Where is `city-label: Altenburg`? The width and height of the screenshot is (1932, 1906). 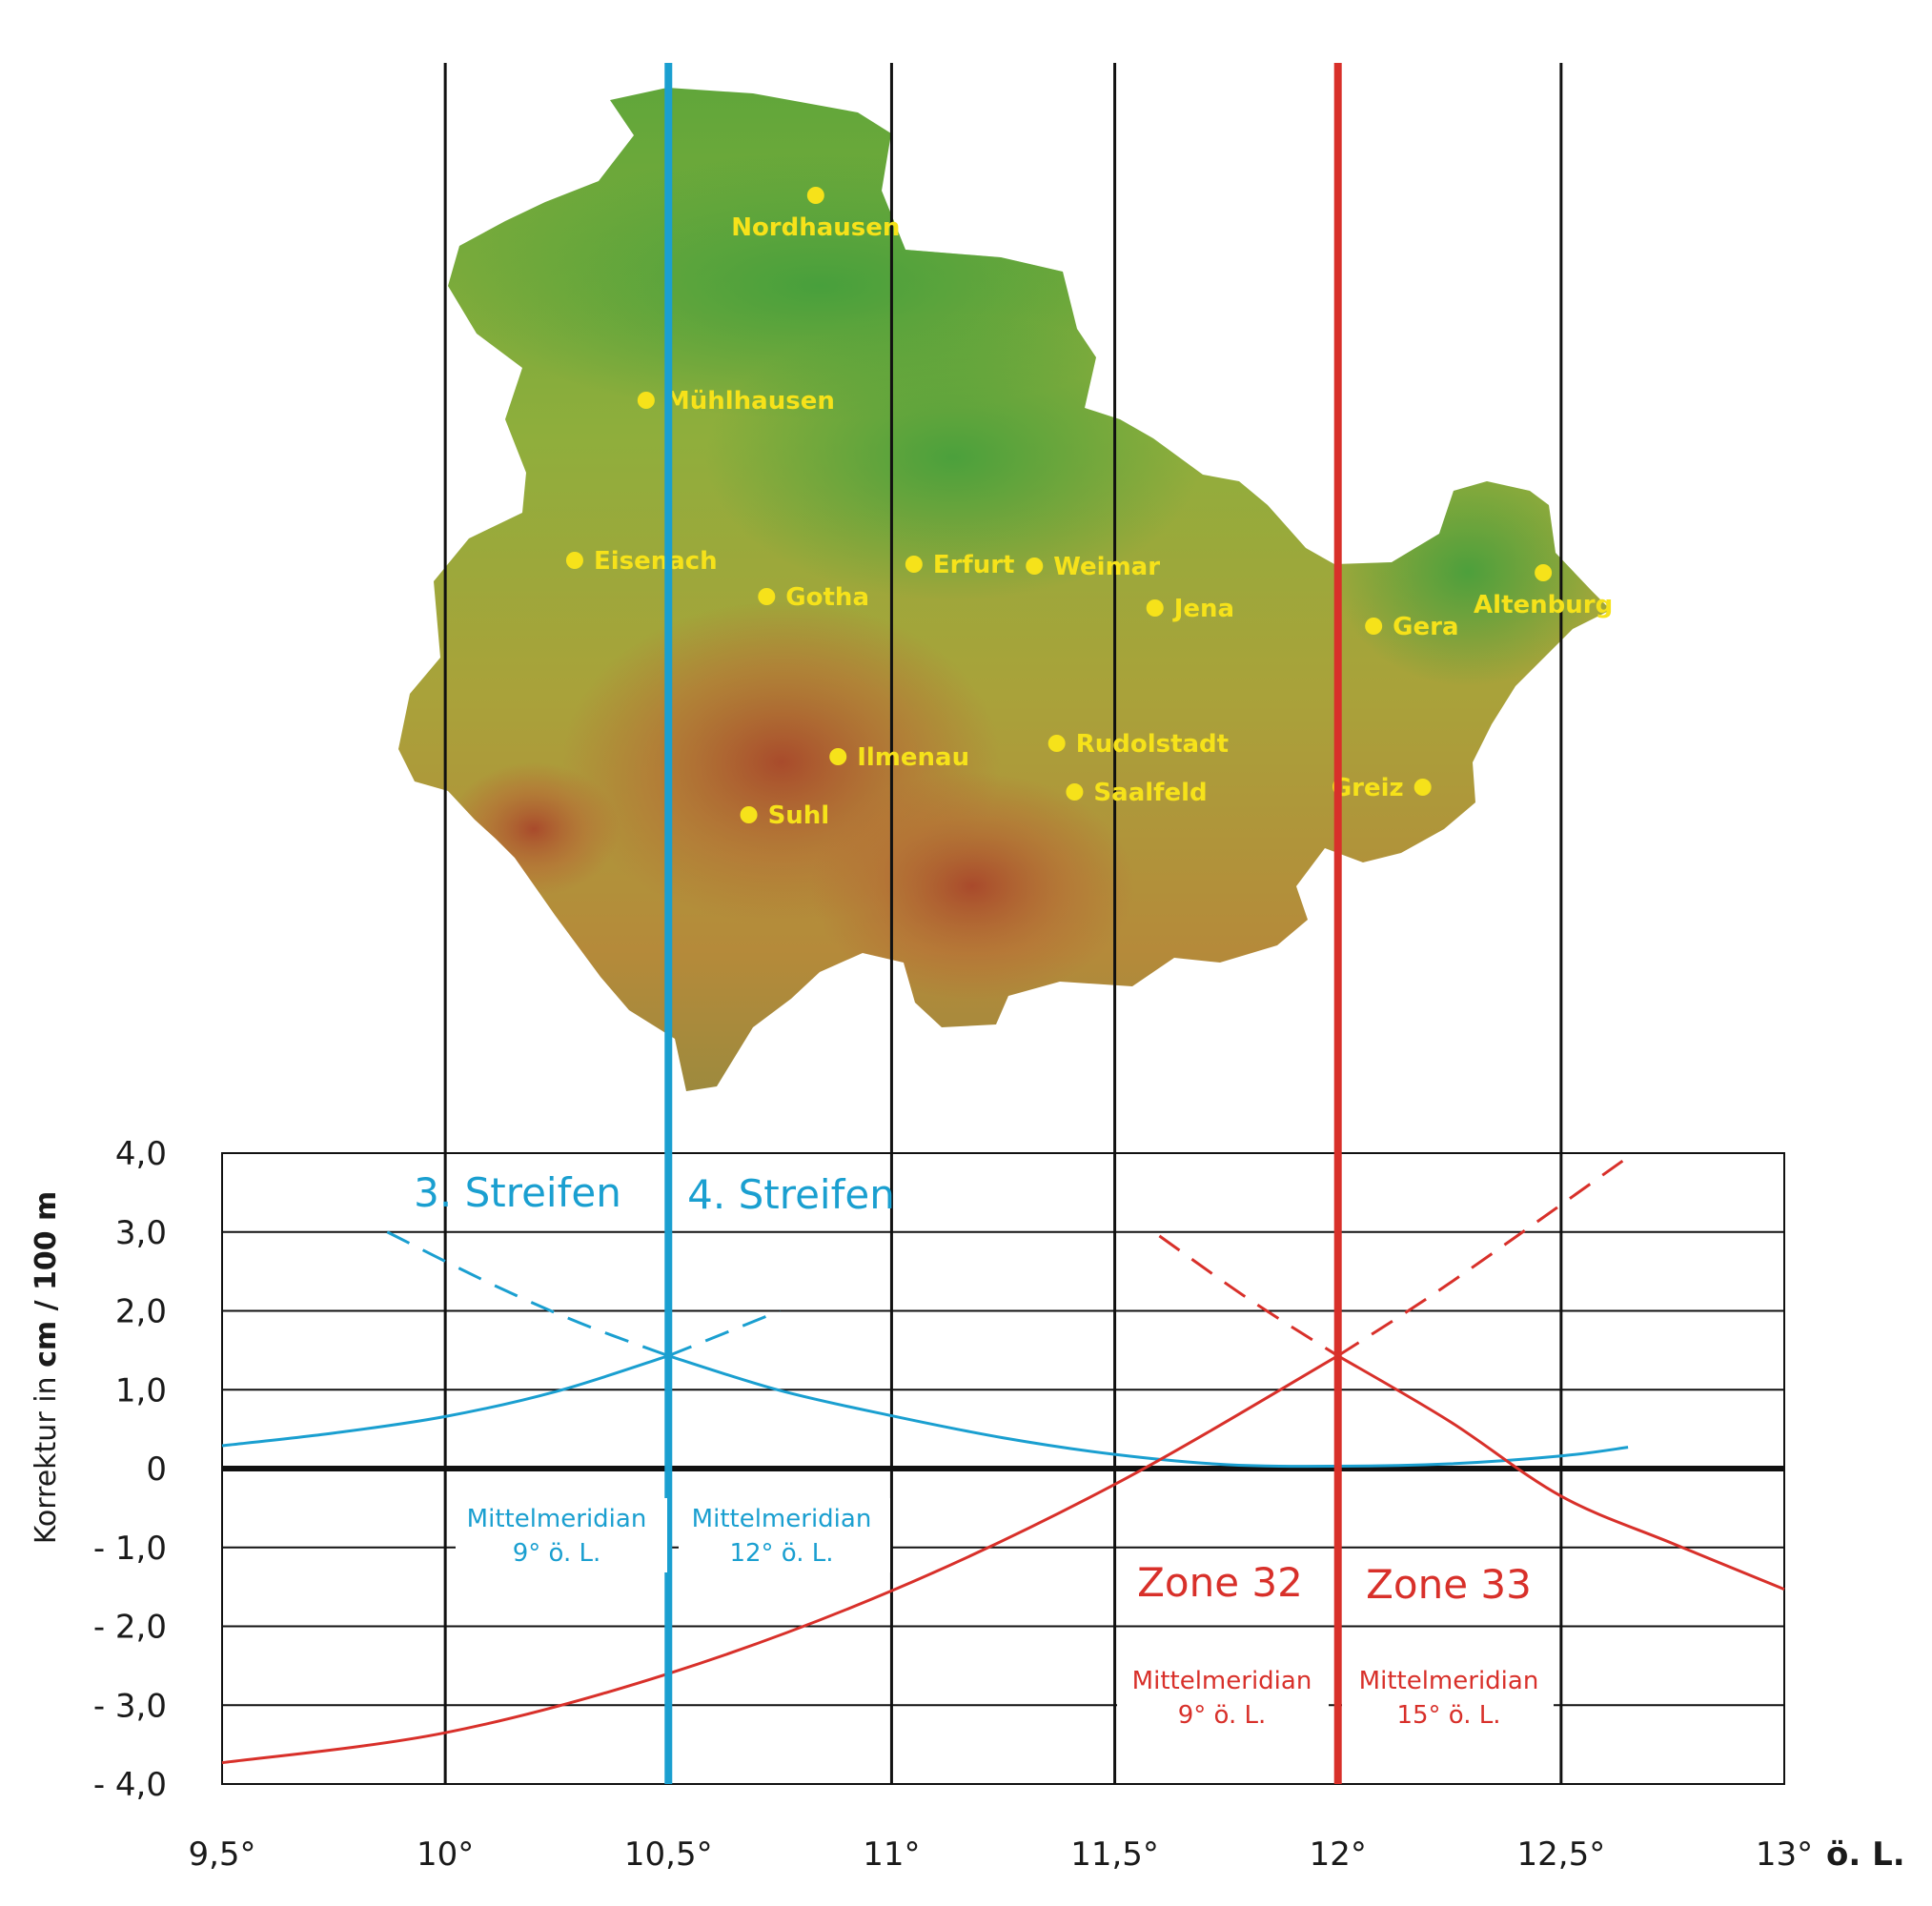
city-label: Altenburg is located at coordinates (1543, 605).